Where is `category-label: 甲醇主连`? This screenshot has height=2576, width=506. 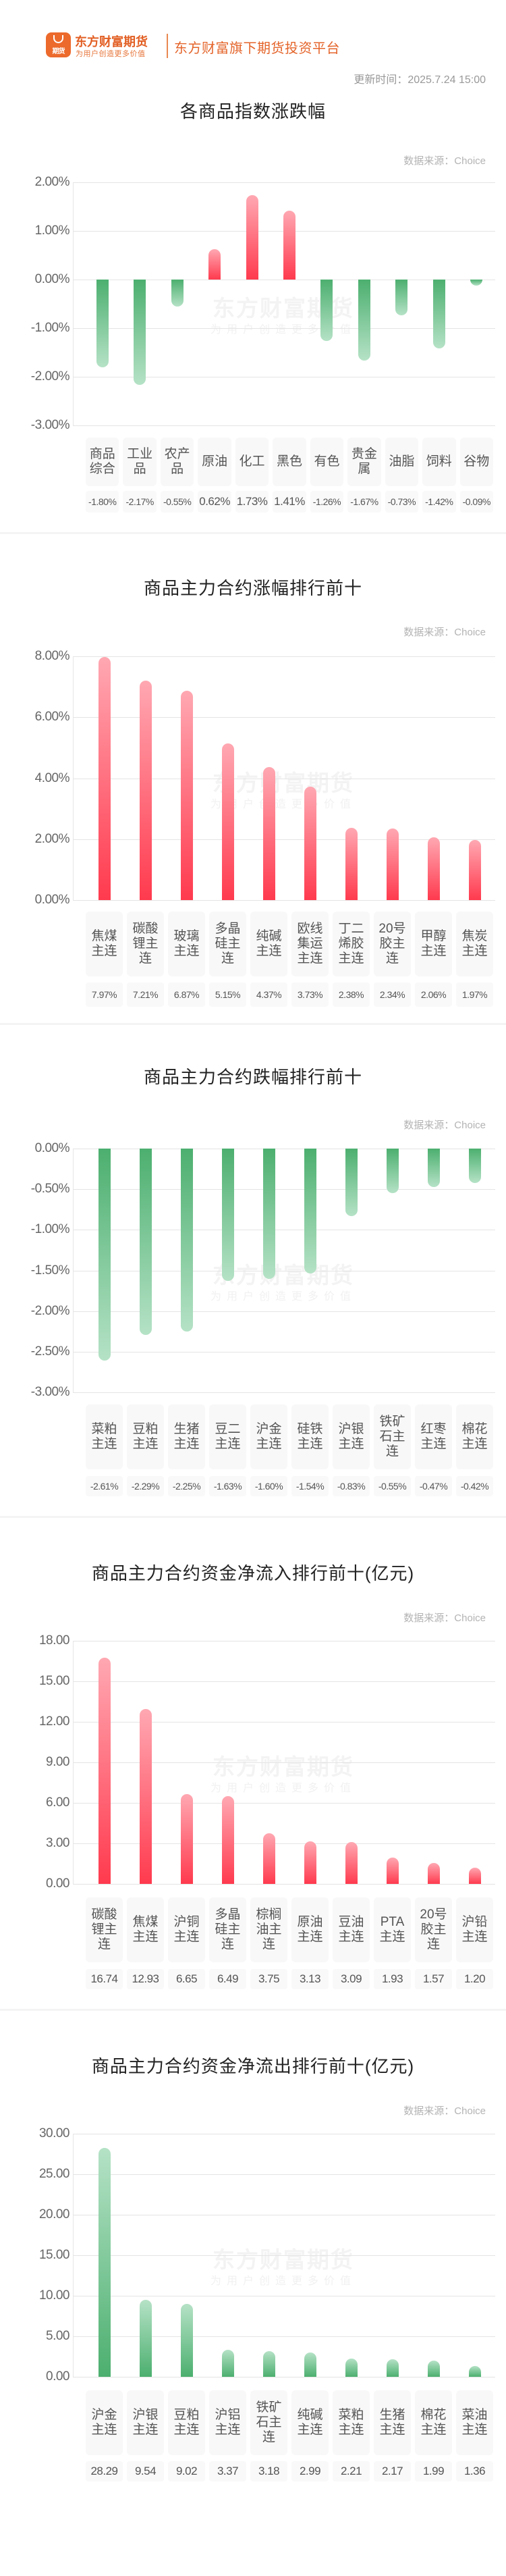
category-label: 甲醇主连 is located at coordinates (433, 944).